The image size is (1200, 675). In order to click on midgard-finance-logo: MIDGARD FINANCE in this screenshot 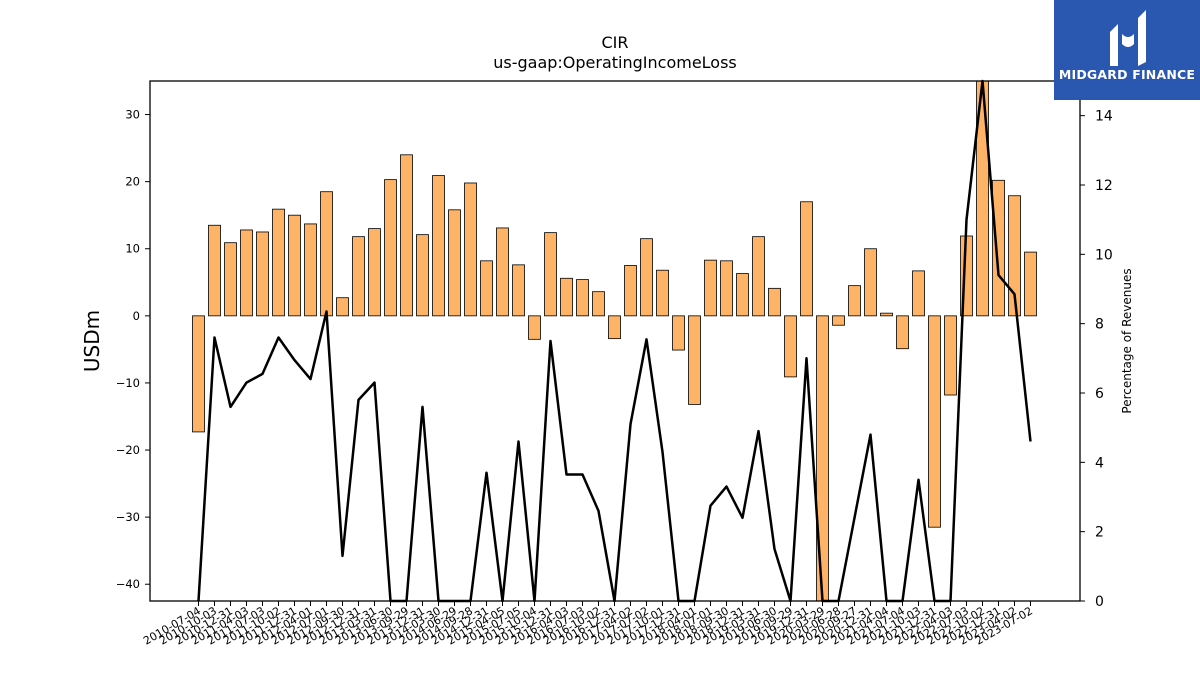, I will do `click(1127, 50)`.